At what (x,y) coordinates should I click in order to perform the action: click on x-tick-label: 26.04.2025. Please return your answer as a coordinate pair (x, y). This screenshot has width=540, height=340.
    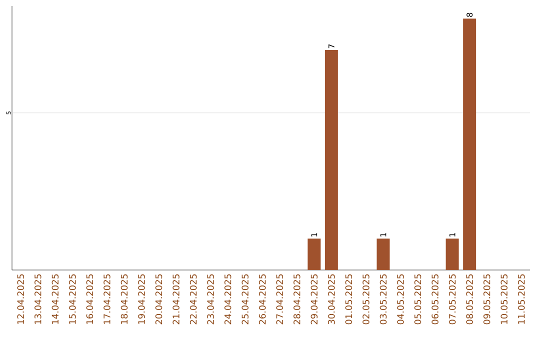
    Looking at the image, I should click on (262, 299).